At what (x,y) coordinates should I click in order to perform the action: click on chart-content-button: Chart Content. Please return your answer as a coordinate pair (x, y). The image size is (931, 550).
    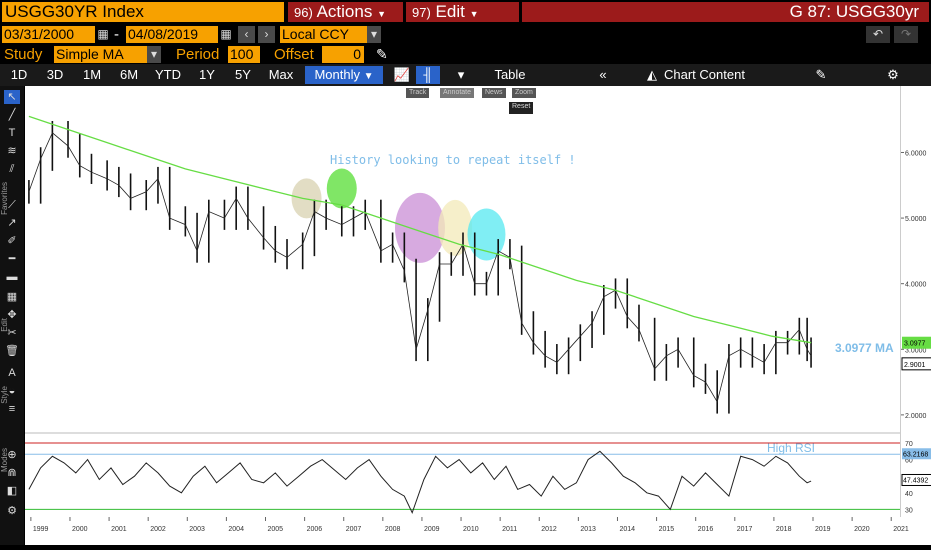
    Looking at the image, I should click on (704, 74).